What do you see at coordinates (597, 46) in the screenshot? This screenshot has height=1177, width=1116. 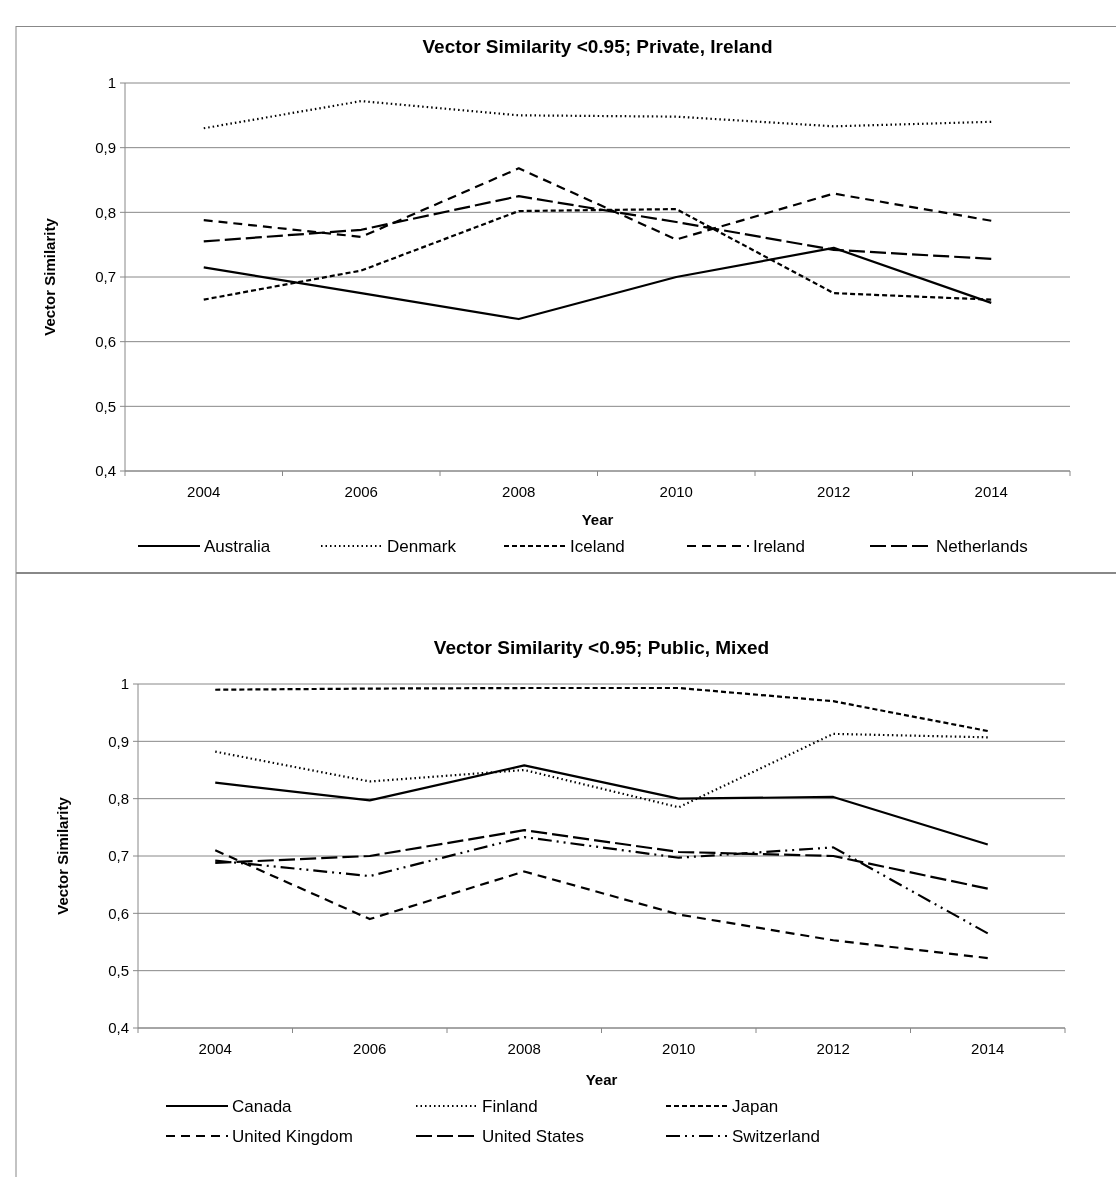 I see `chart-title: Vector Similarity <0.95; Private, Ireland` at bounding box center [597, 46].